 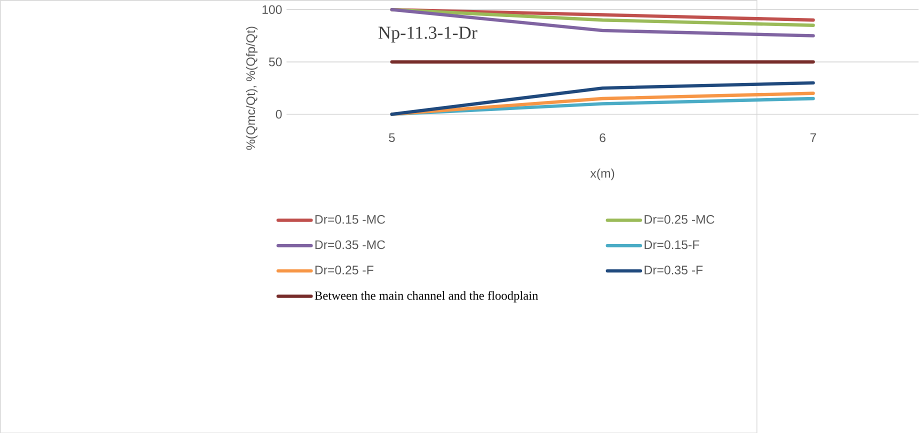 What do you see at coordinates (672, 244) in the screenshot?
I see `legend-label: Dr=0.15-F` at bounding box center [672, 244].